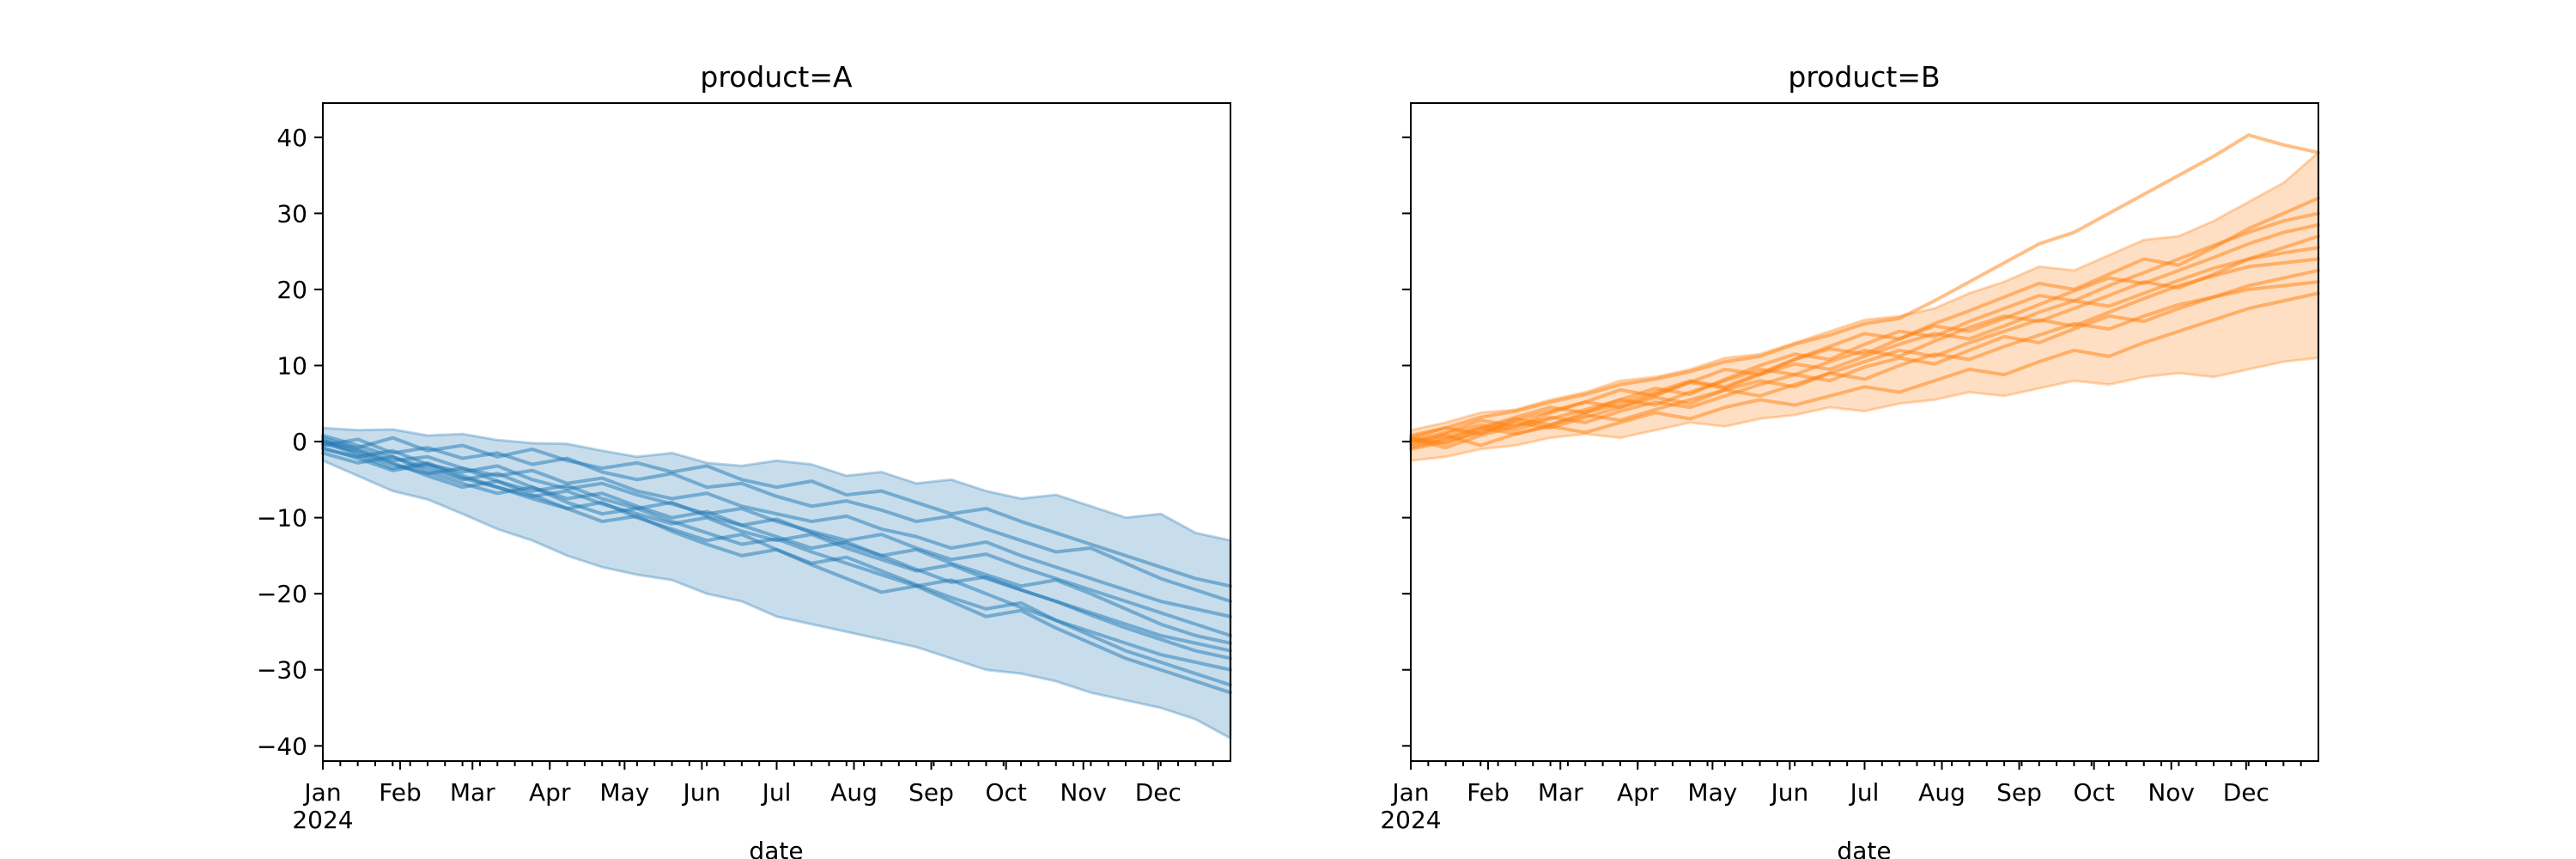 Image resolution: width=2576 pixels, height=859 pixels. What do you see at coordinates (776, 848) in the screenshot?
I see `panel-a-xlabel: date` at bounding box center [776, 848].